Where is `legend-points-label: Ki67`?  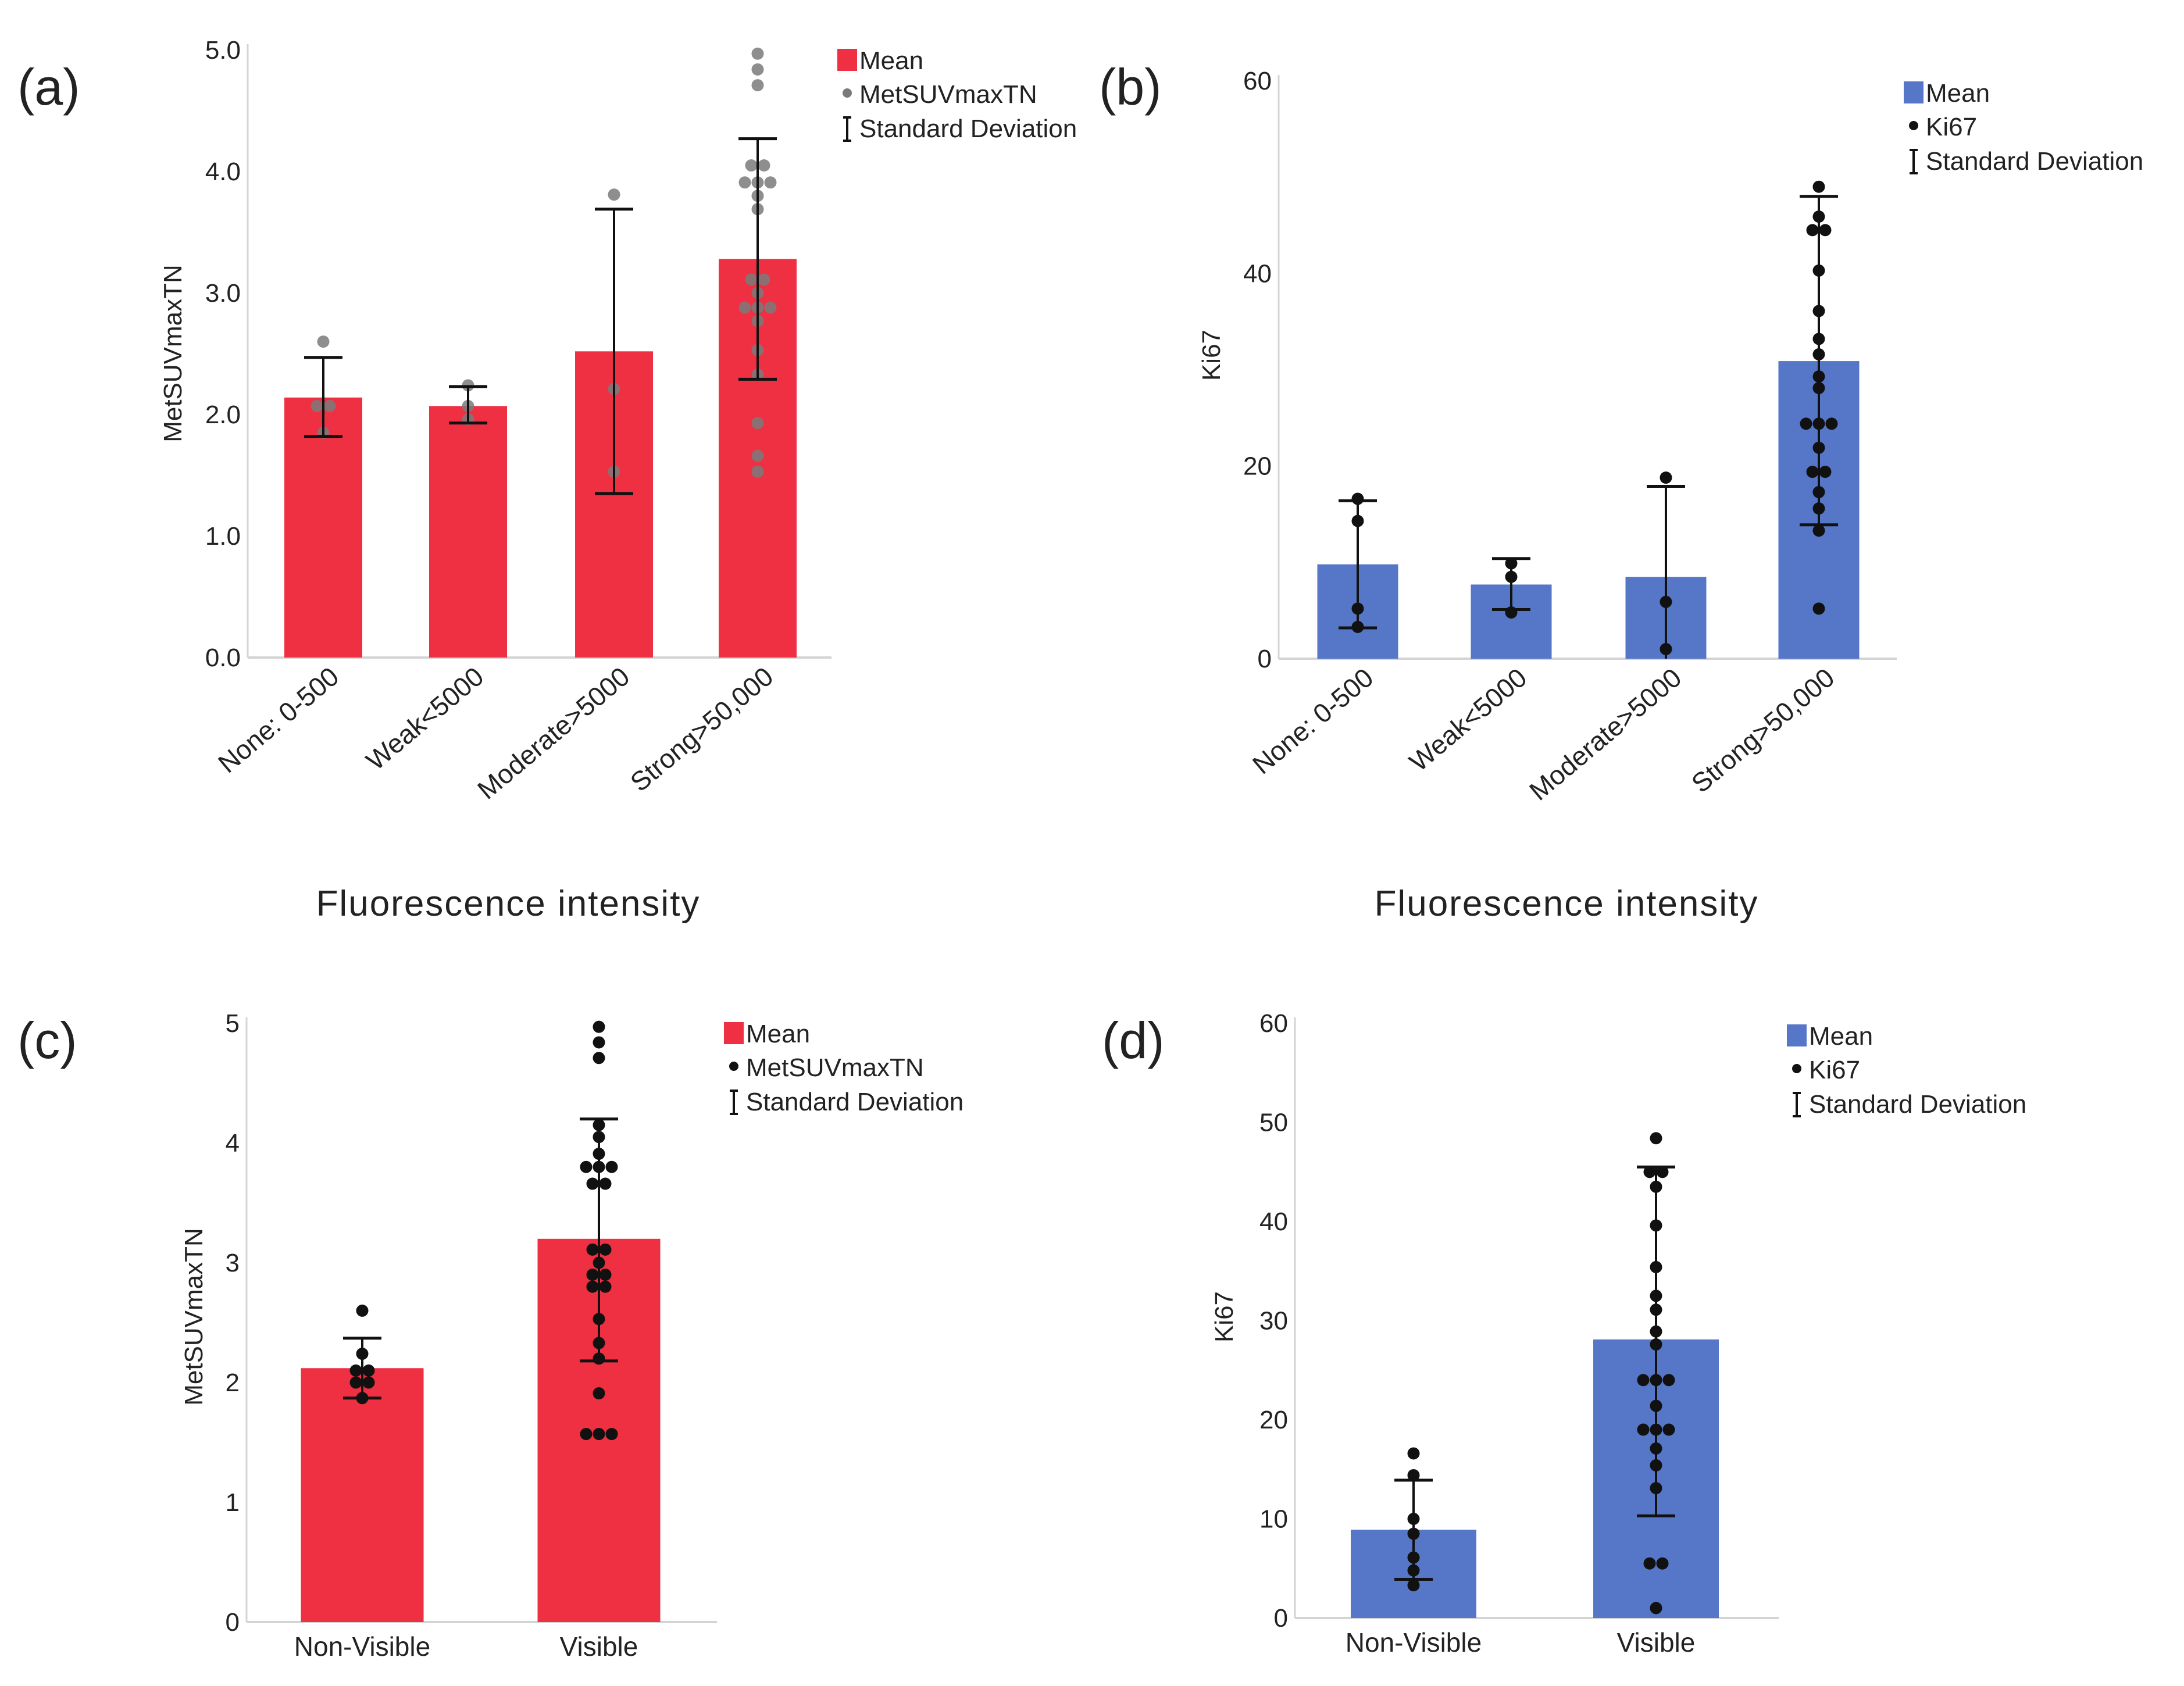 legend-points-label: Ki67 is located at coordinates (1834, 1070).